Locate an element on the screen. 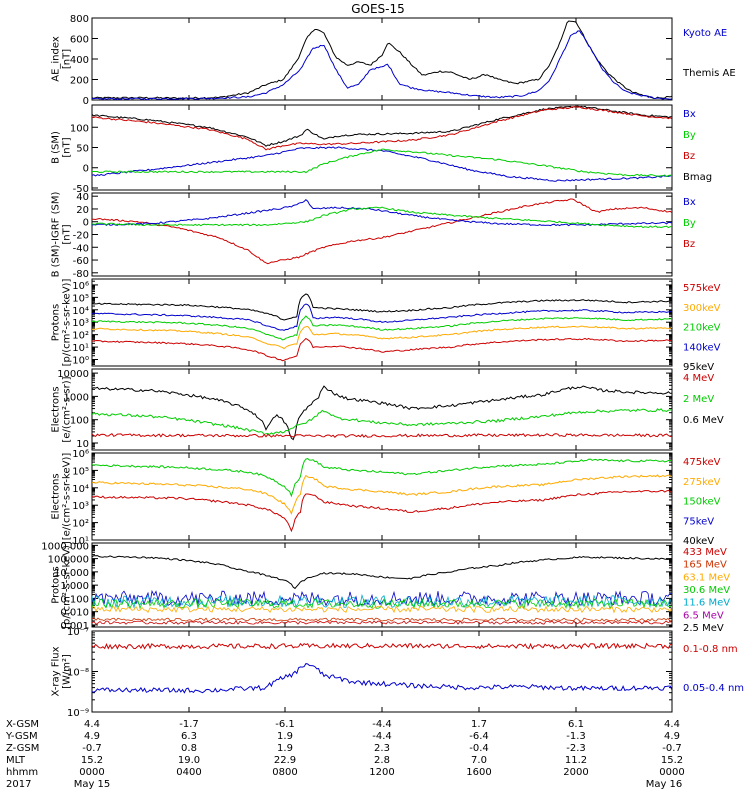 This screenshot has width=750, height=804. x-tick-label: 4.4 is located at coordinates (92, 724).